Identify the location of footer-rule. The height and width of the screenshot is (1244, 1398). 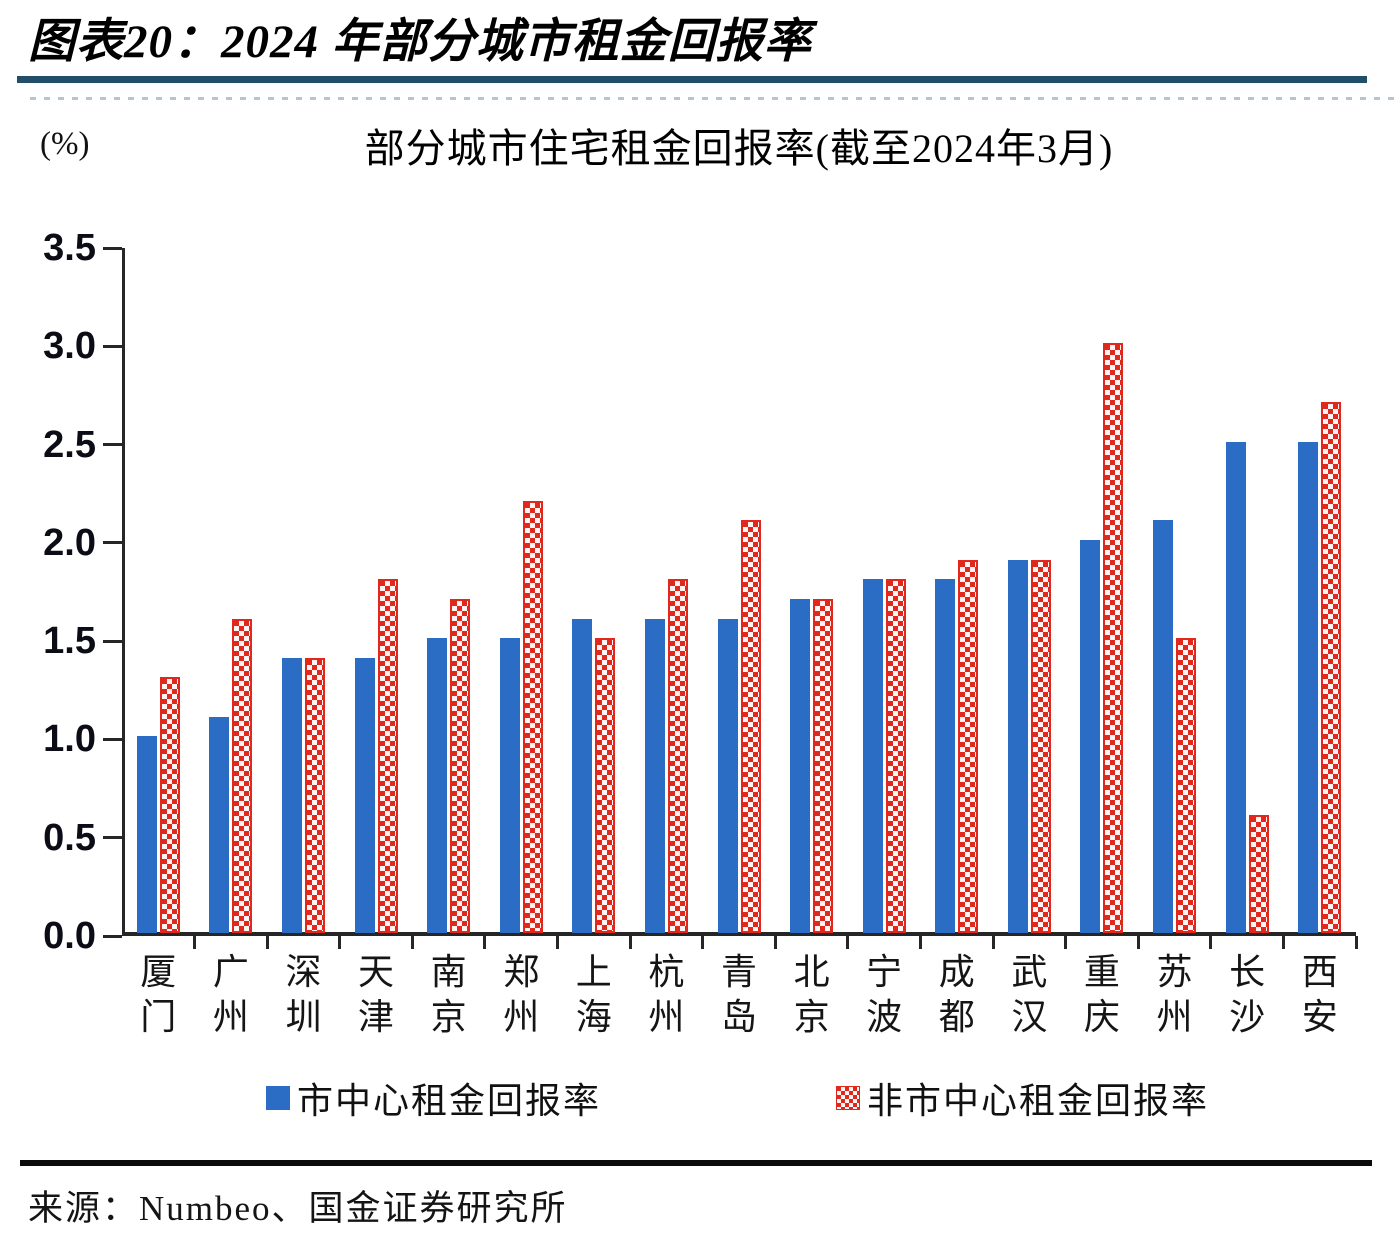
(696, 1163).